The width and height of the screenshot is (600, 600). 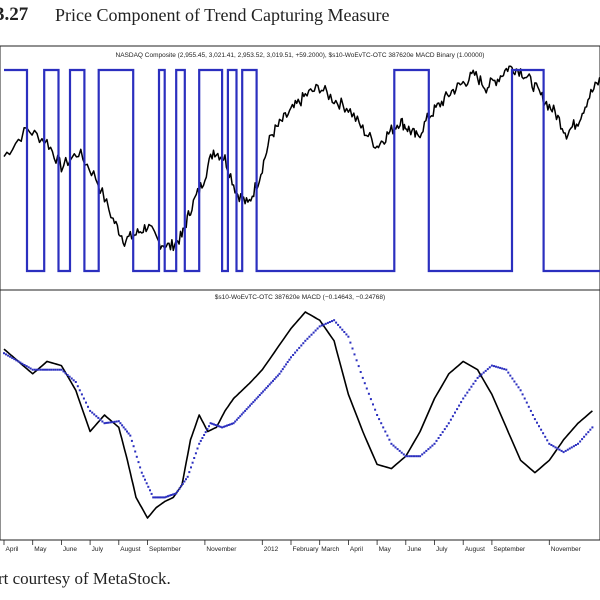 I want to click on x-tick-label: August, so click(x=475, y=549).